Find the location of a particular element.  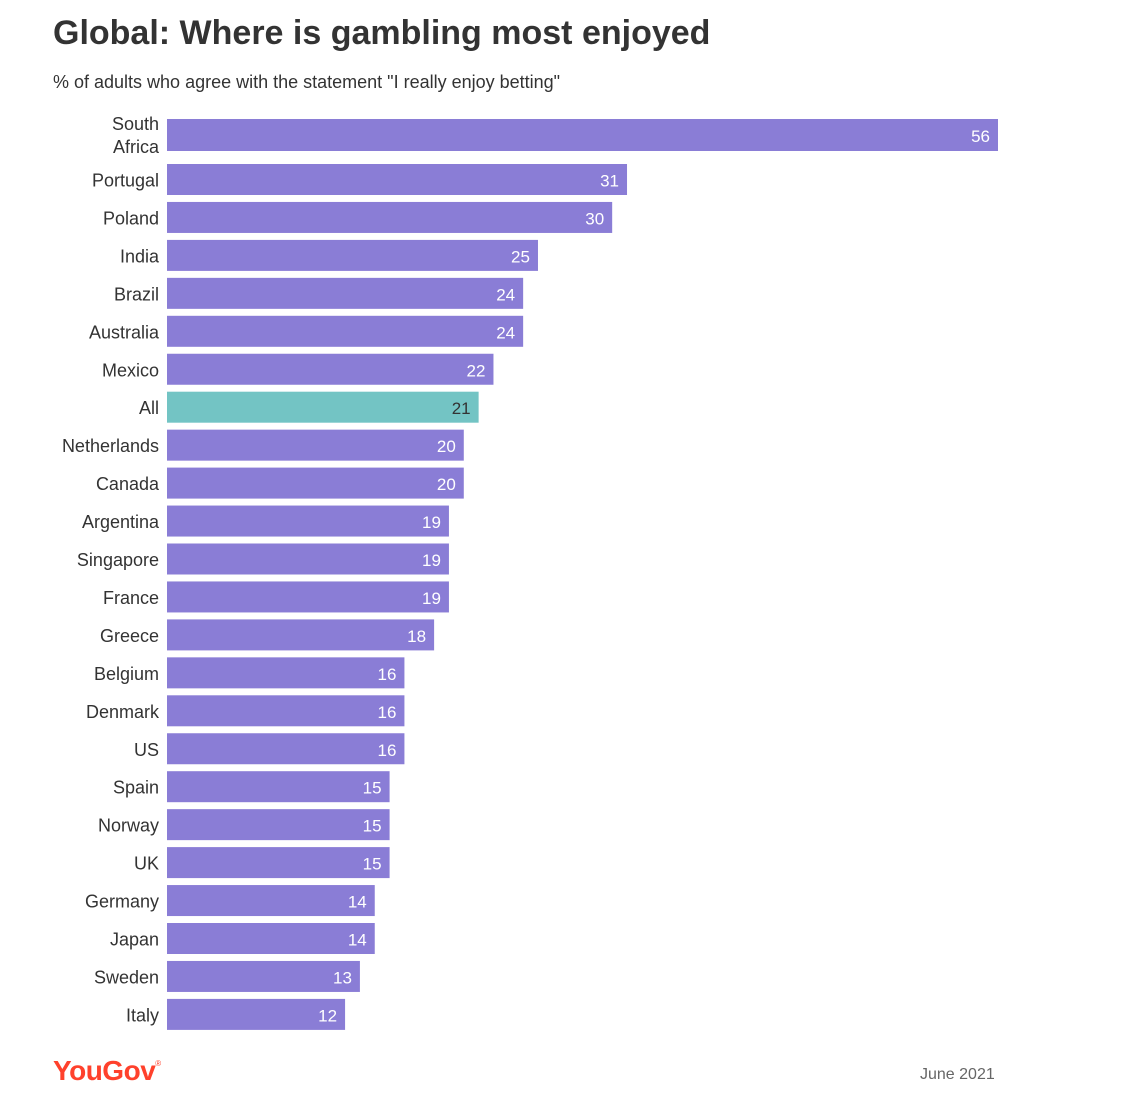

bar-italy is located at coordinates (256, 1014).